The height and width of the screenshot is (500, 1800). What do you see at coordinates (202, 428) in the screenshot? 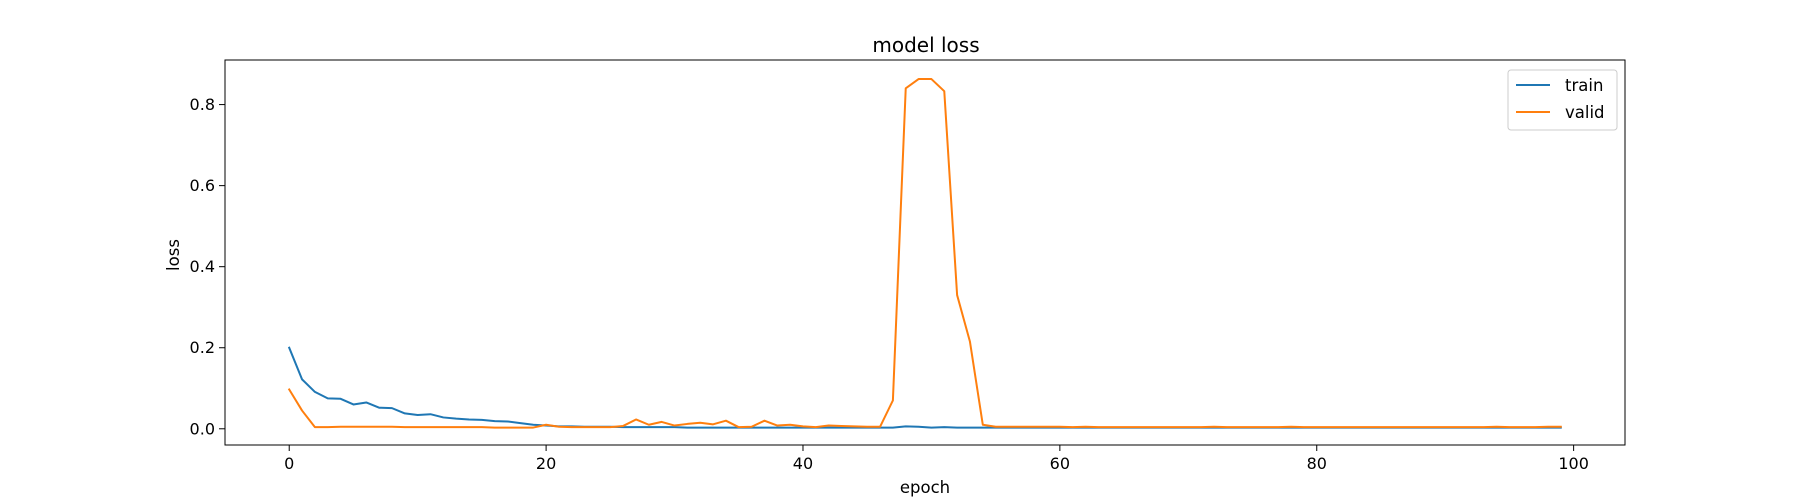
I see `y-tick-label: 0.0` at bounding box center [202, 428].